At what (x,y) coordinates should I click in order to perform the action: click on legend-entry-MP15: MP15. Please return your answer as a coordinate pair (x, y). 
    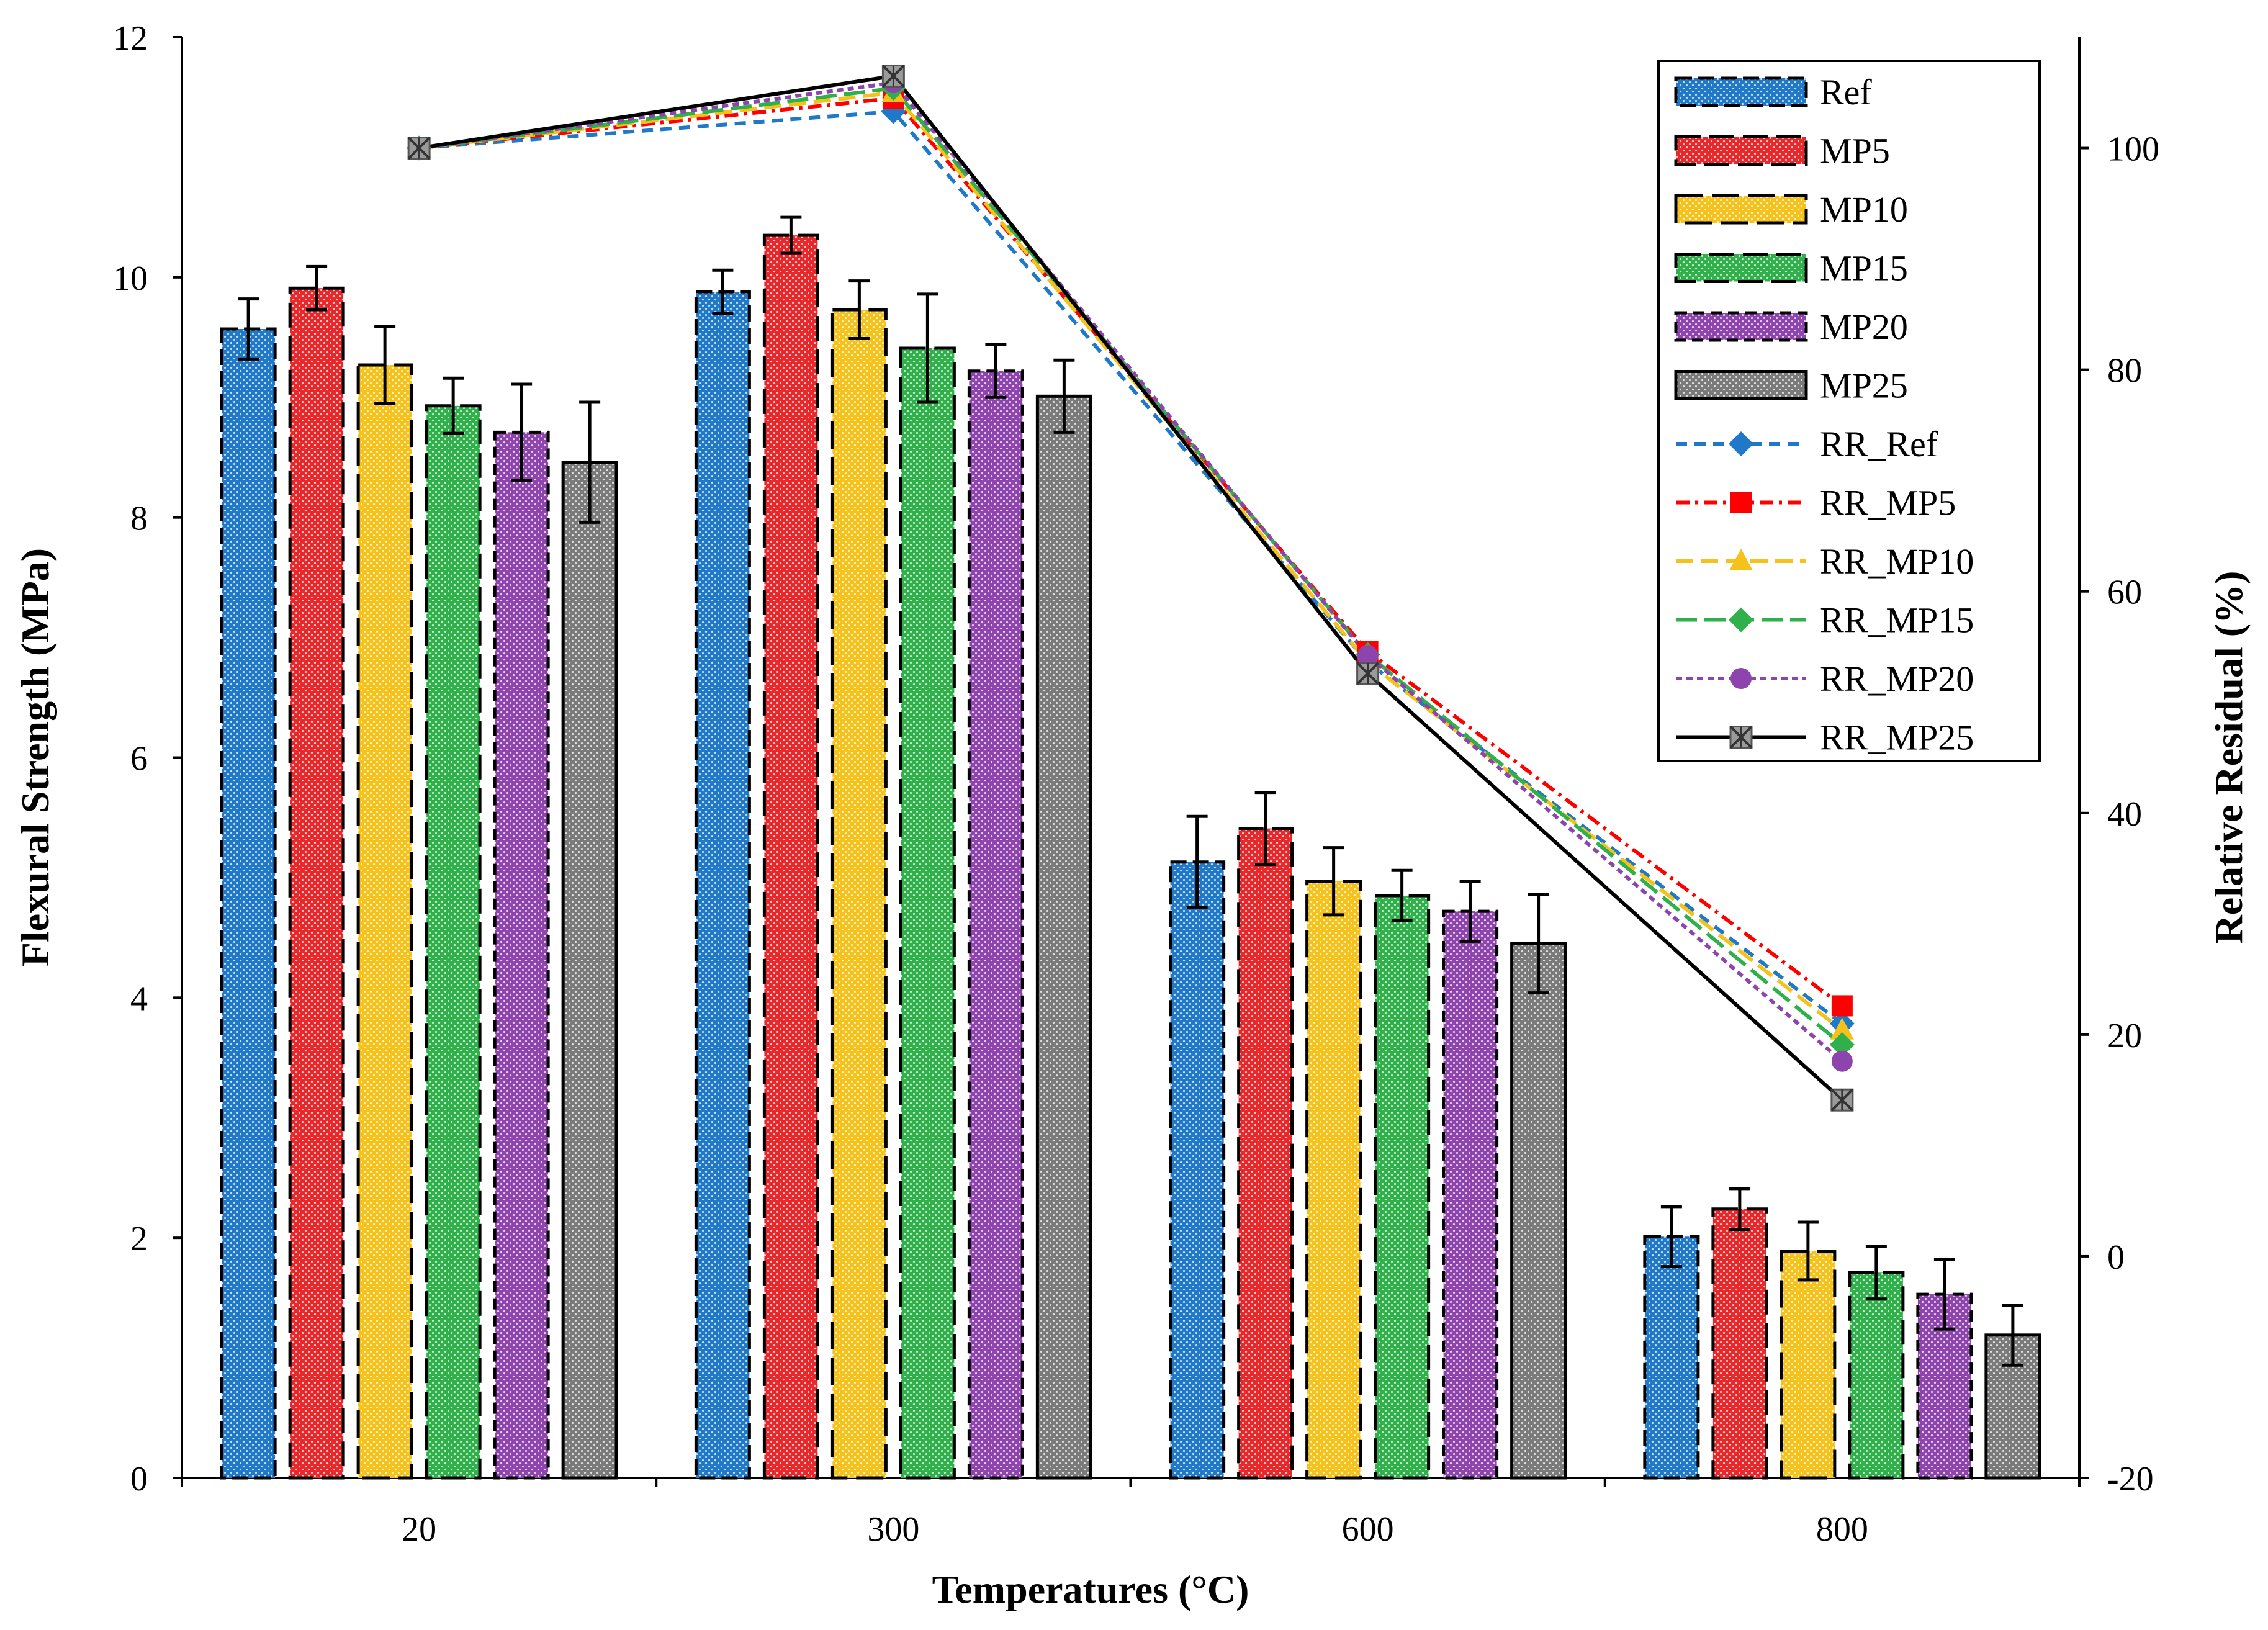
    Looking at the image, I should click on (1791, 268).